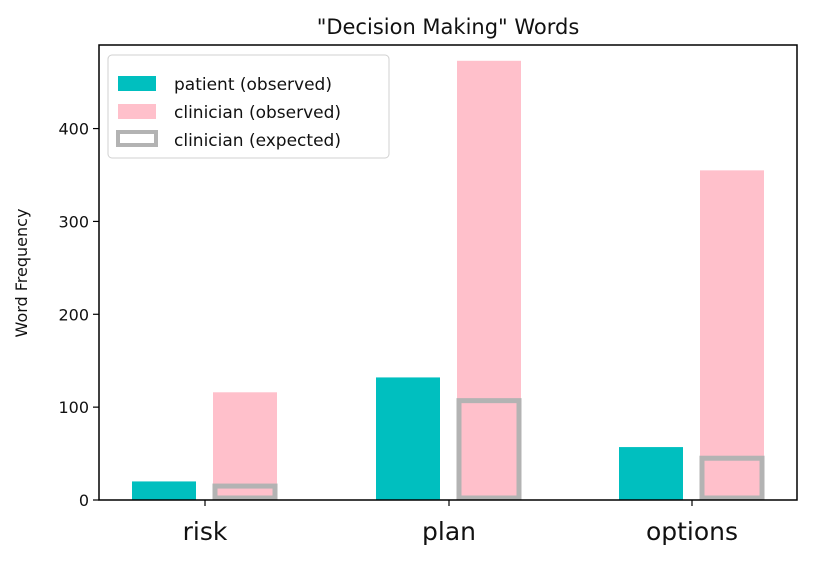 This screenshot has height=562, width=817. I want to click on x-tick-label-plan: plan, so click(449, 531).